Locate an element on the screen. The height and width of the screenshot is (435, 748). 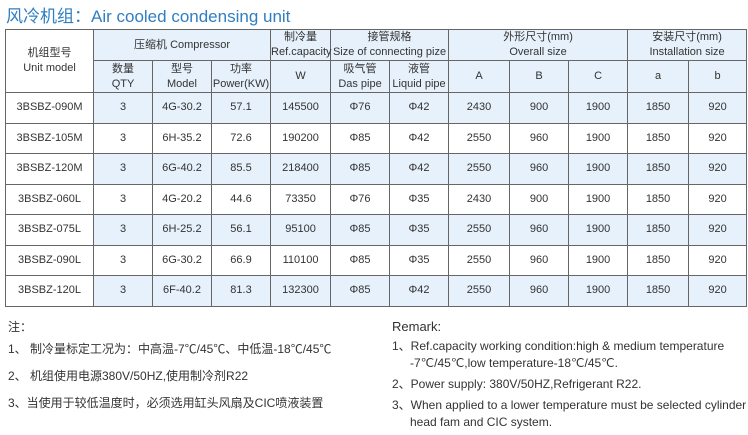
notes-cn-item: 2、 机组使用电源380V/50HZ,使用制冷剂R22 is located at coordinates (128, 376).